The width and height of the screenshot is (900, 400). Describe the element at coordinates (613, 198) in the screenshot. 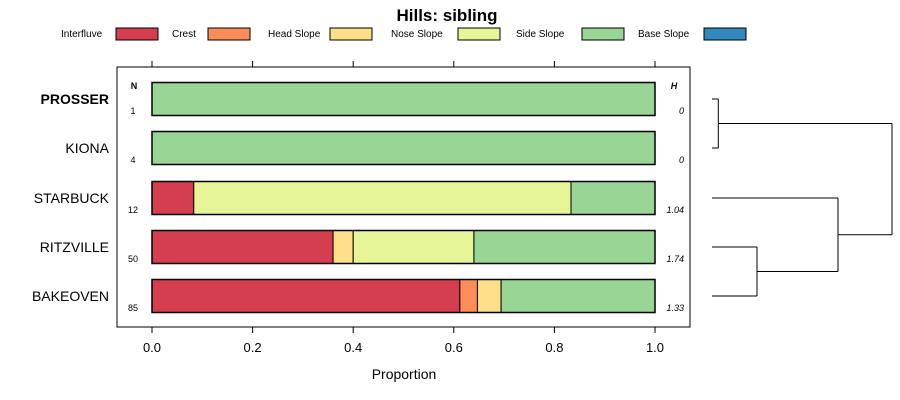

I see `bar-starbuck-side-slope` at that location.